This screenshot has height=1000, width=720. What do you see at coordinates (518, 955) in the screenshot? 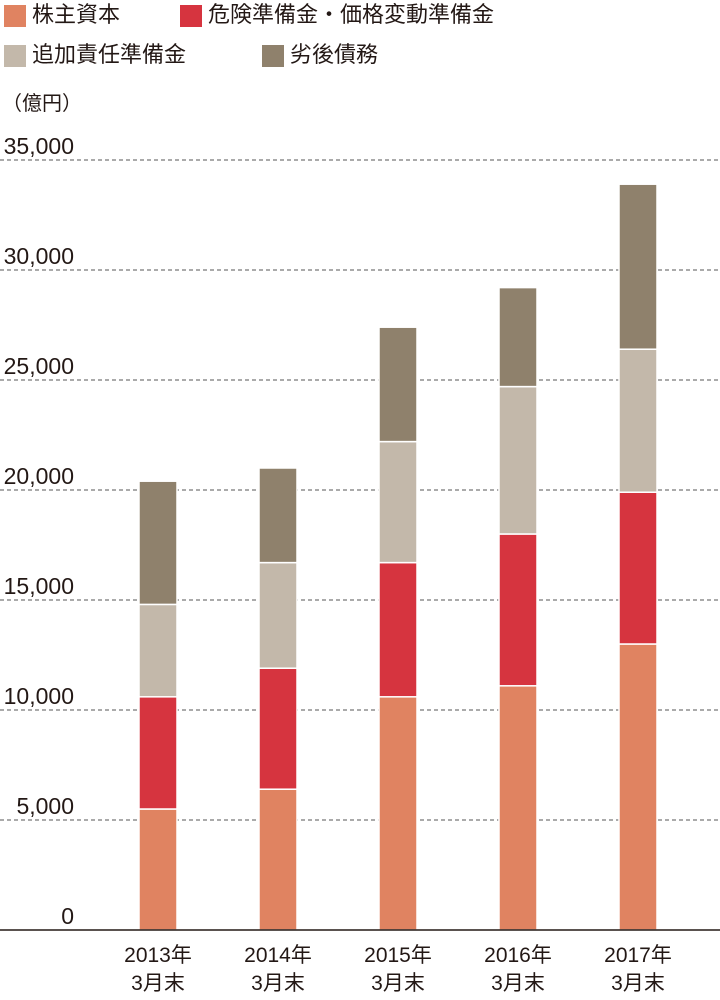
I see `x-category-label-3-0: 2016年` at bounding box center [518, 955].